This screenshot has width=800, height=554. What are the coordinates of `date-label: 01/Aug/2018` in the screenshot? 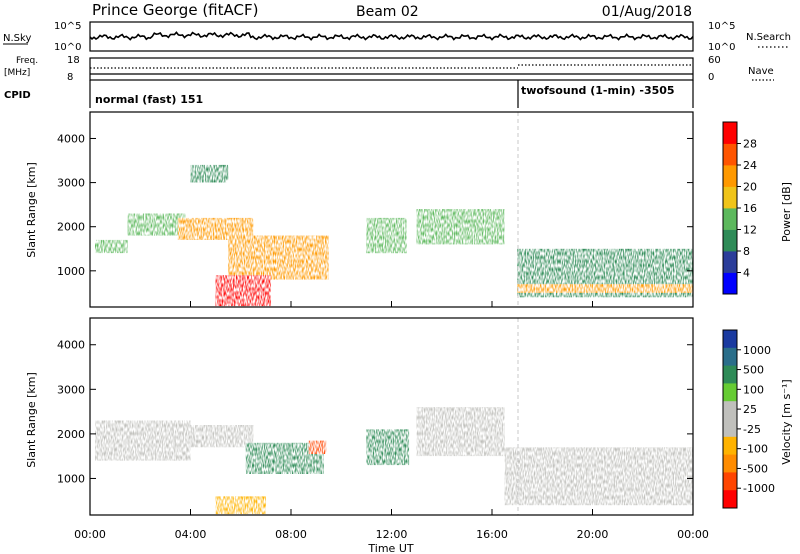 It's located at (647, 12).